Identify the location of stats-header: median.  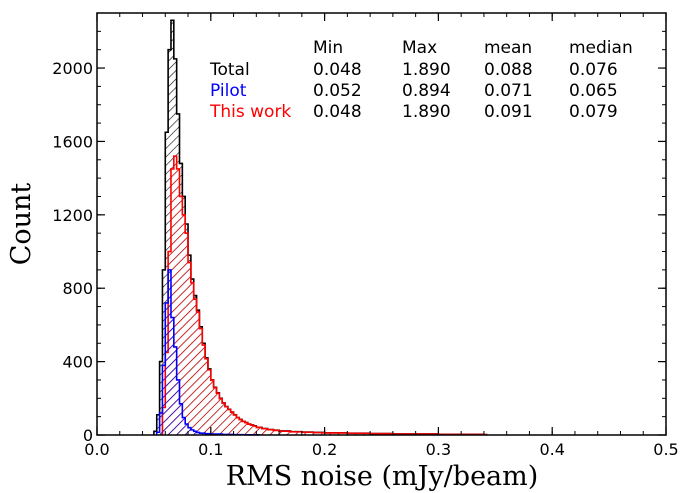
(601, 48).